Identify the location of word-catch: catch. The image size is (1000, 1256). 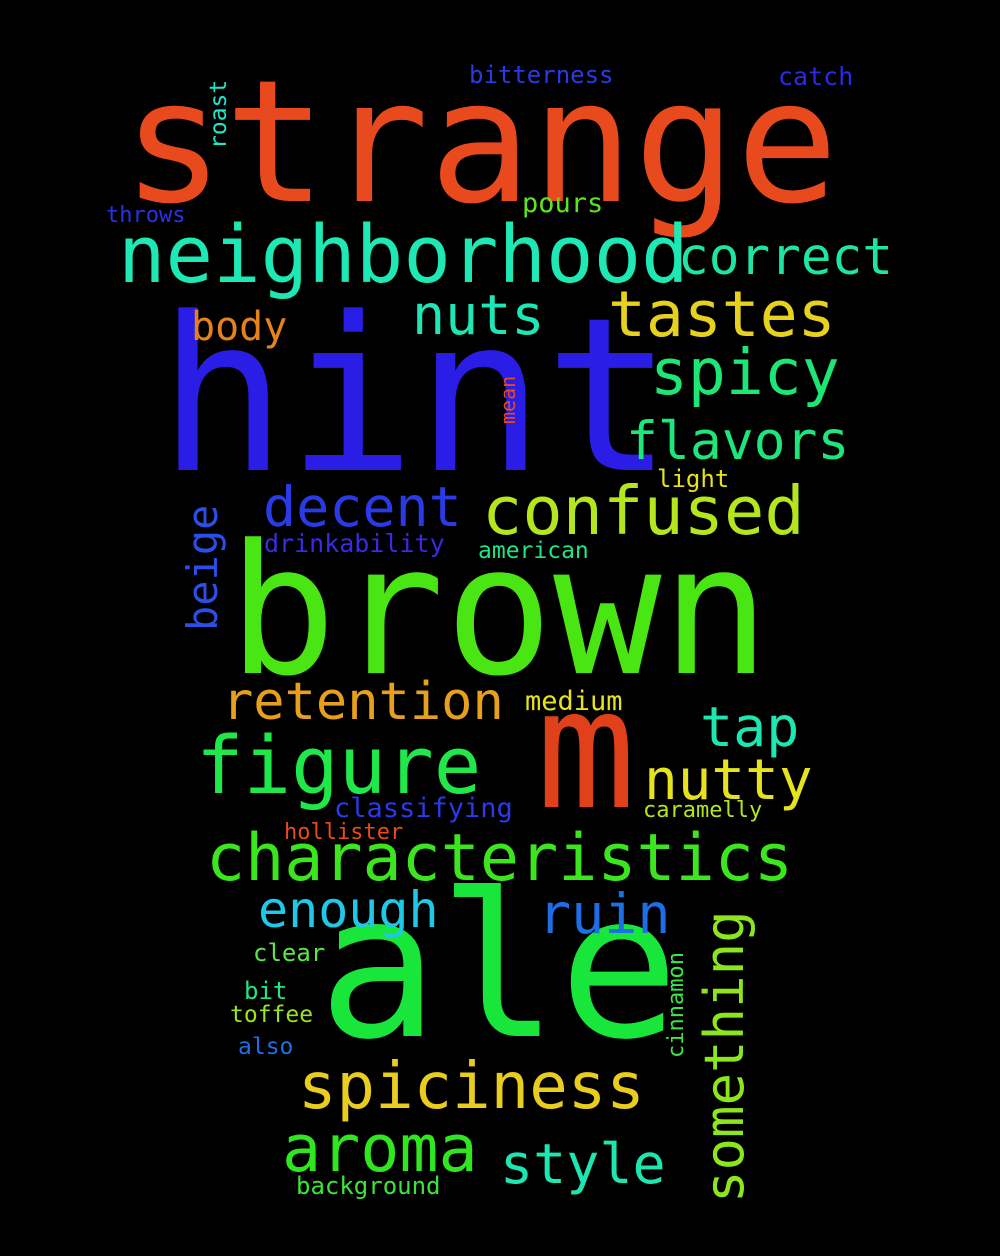
(816, 76).